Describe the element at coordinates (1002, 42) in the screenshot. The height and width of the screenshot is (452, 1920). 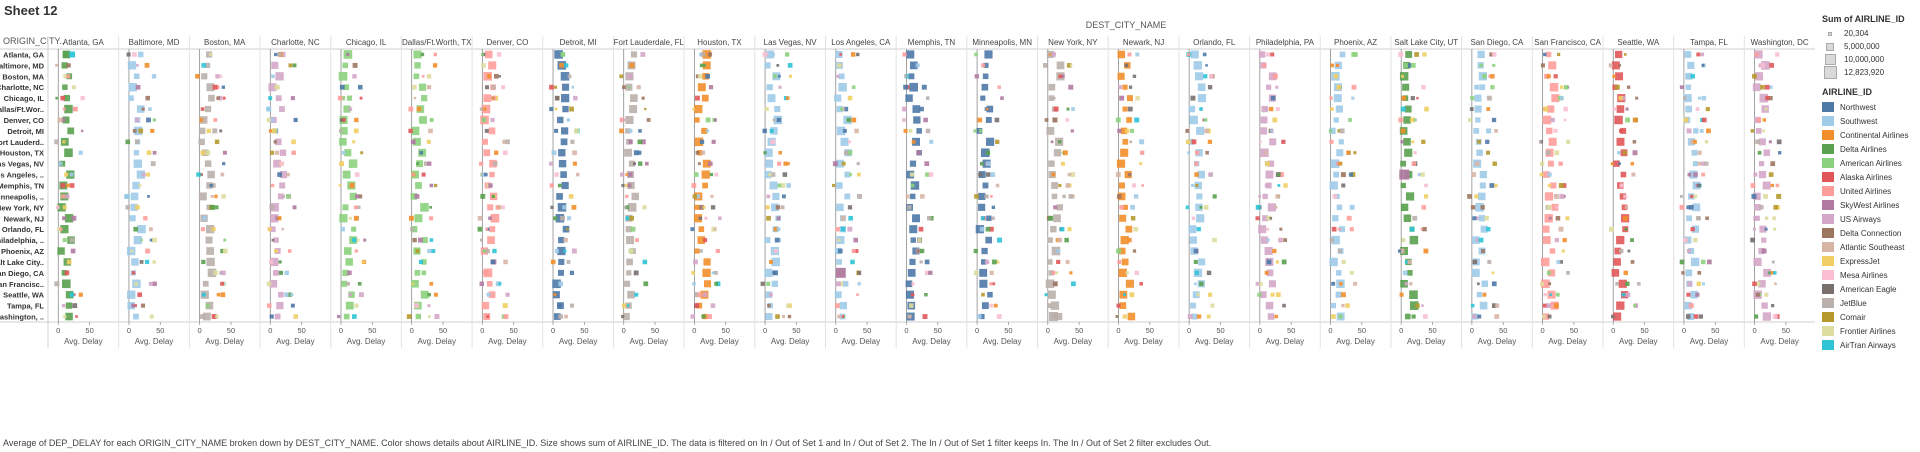
I see `dest-column-header: Minneapolis, MN` at that location.